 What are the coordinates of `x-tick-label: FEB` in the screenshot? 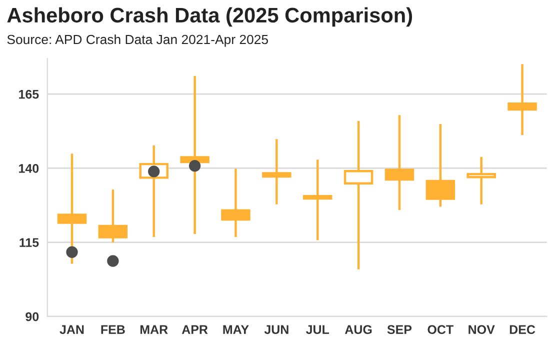 It's located at (113, 329).